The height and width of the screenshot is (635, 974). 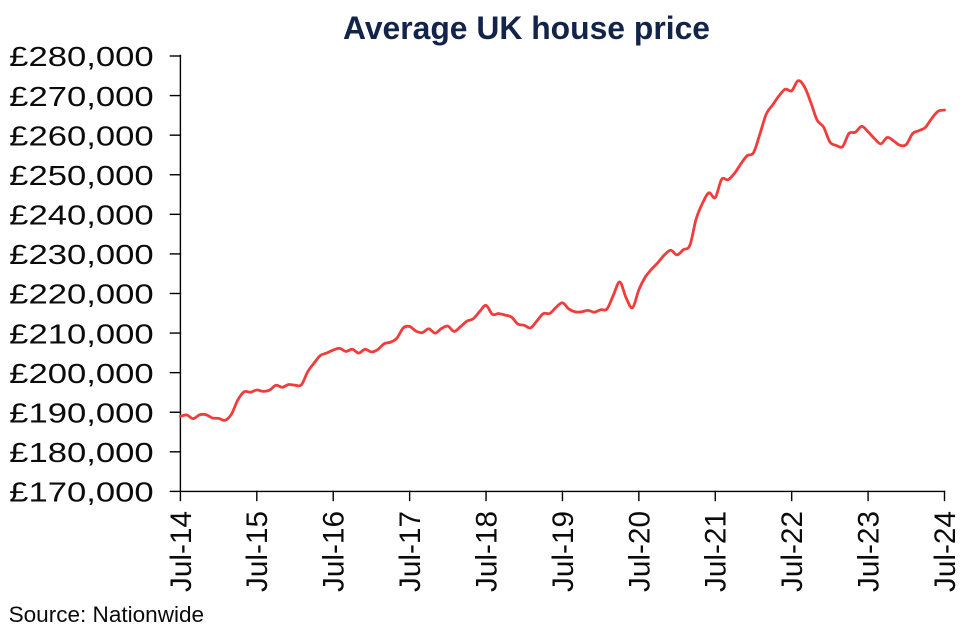 I want to click on svg-text: £190,000, so click(x=81, y=412).